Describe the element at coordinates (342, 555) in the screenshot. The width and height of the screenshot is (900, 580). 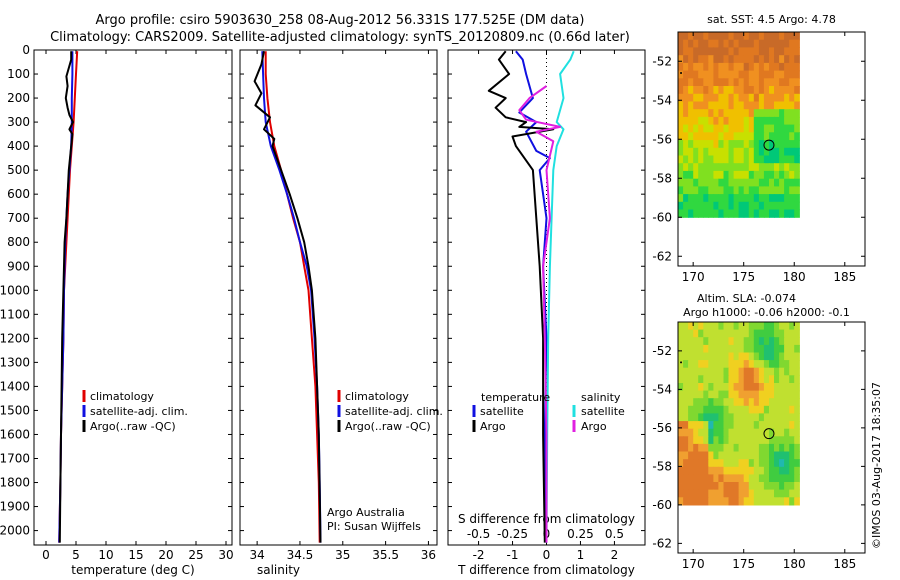
I see `salinity-tick-label: 35` at that location.